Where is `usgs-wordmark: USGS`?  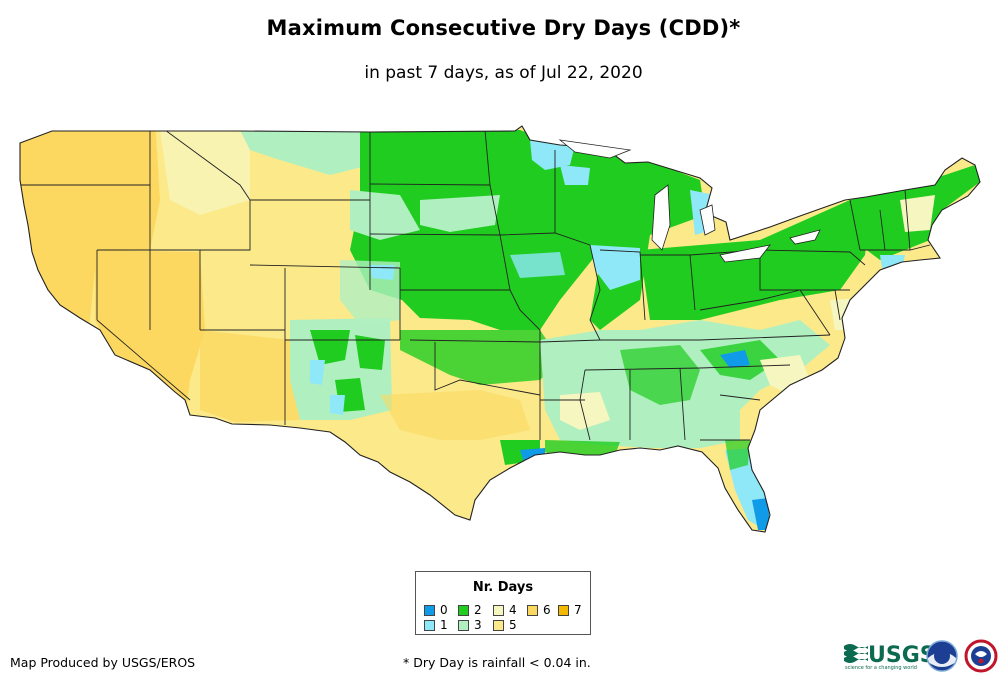 usgs-wordmark: USGS is located at coordinates (902, 655).